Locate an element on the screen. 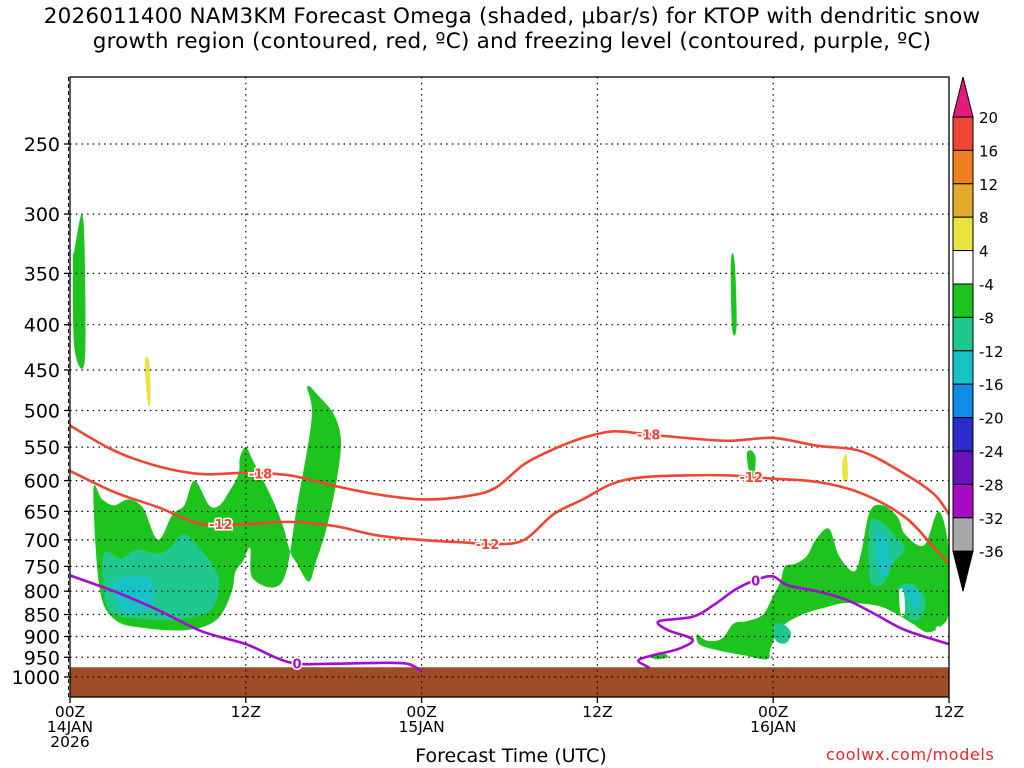  colorbar-segment--20 is located at coordinates (963, 434).